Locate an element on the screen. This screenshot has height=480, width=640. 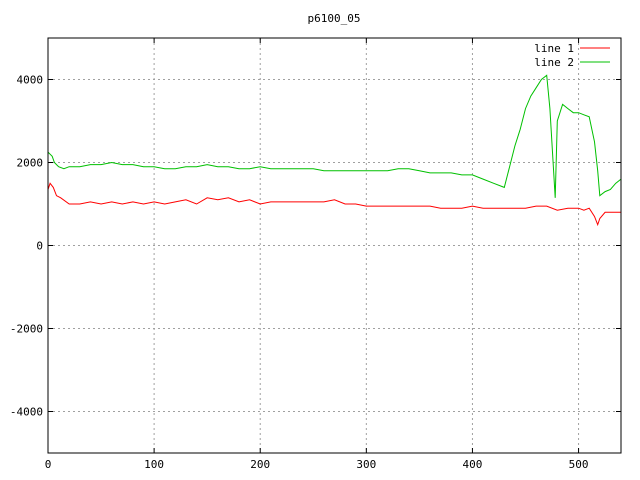
x-tick-label: 200 is located at coordinates (260, 464).